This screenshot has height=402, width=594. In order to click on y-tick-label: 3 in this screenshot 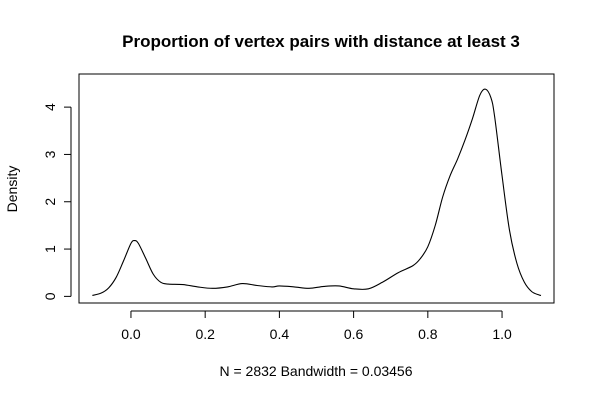, I will do `click(50, 154)`.